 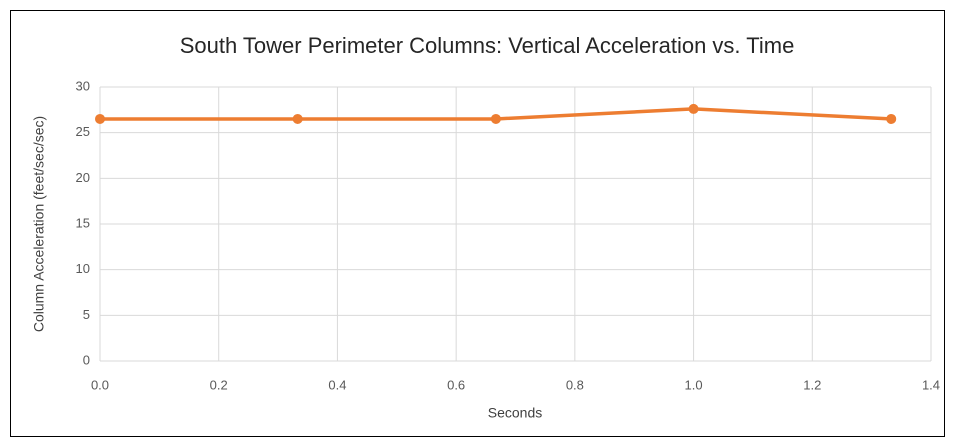 What do you see at coordinates (931, 384) in the screenshot?
I see `x-tick-label: 1.4` at bounding box center [931, 384].